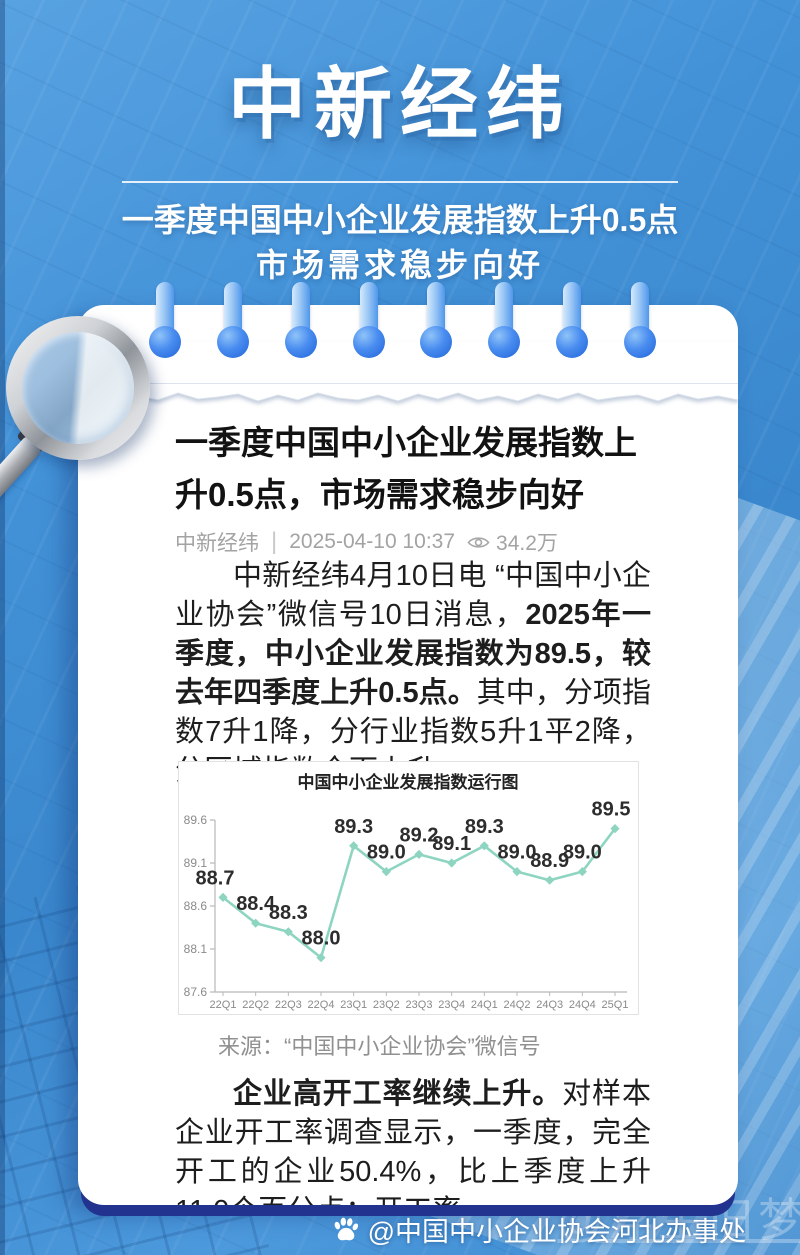  I want to click on meta-views-count: 34.2万, so click(527, 543).